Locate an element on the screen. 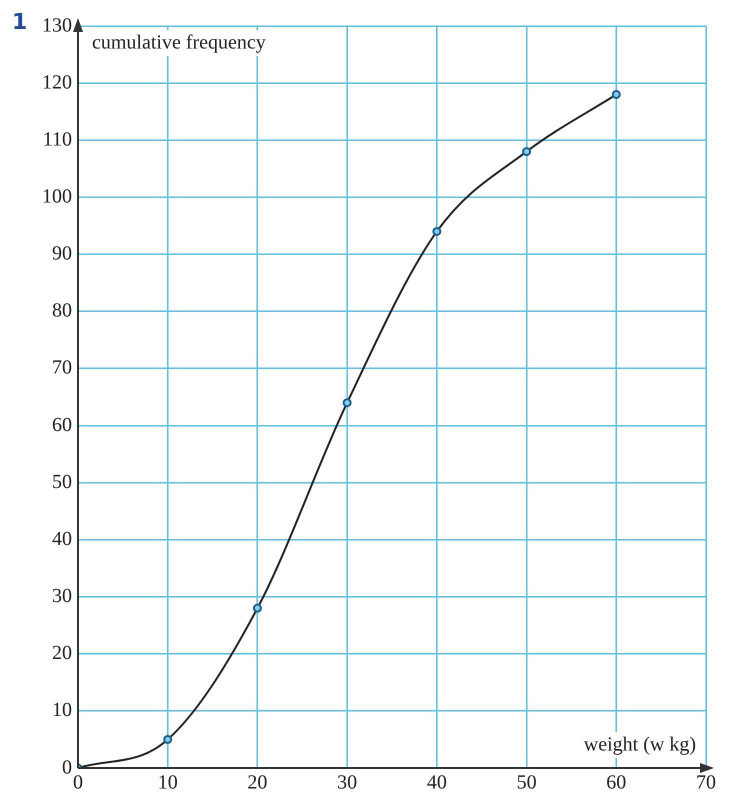  text: 1 is located at coordinates (20, 22).